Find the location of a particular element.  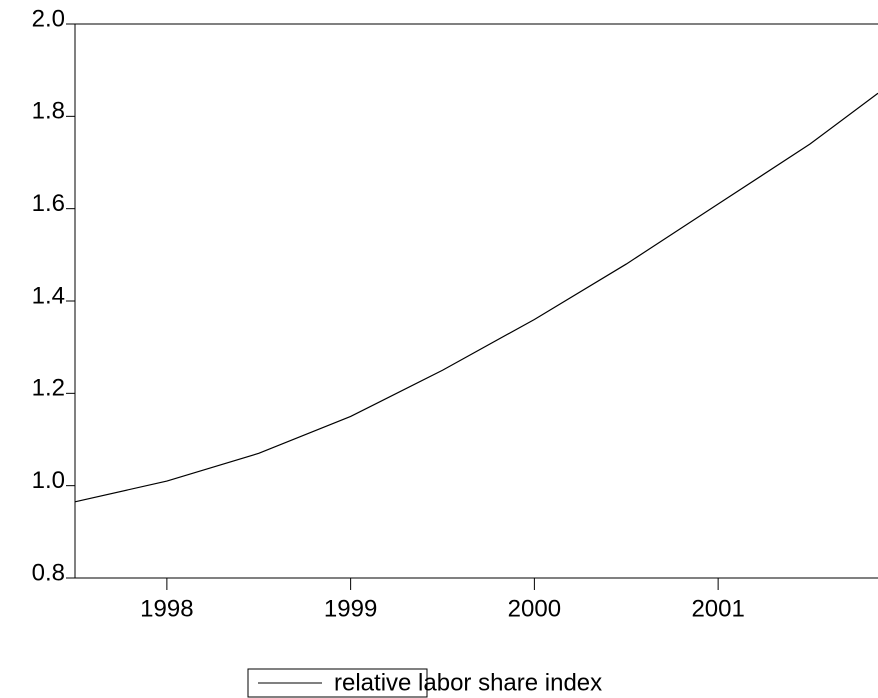

legend: relative labor share index is located at coordinates (424, 683).